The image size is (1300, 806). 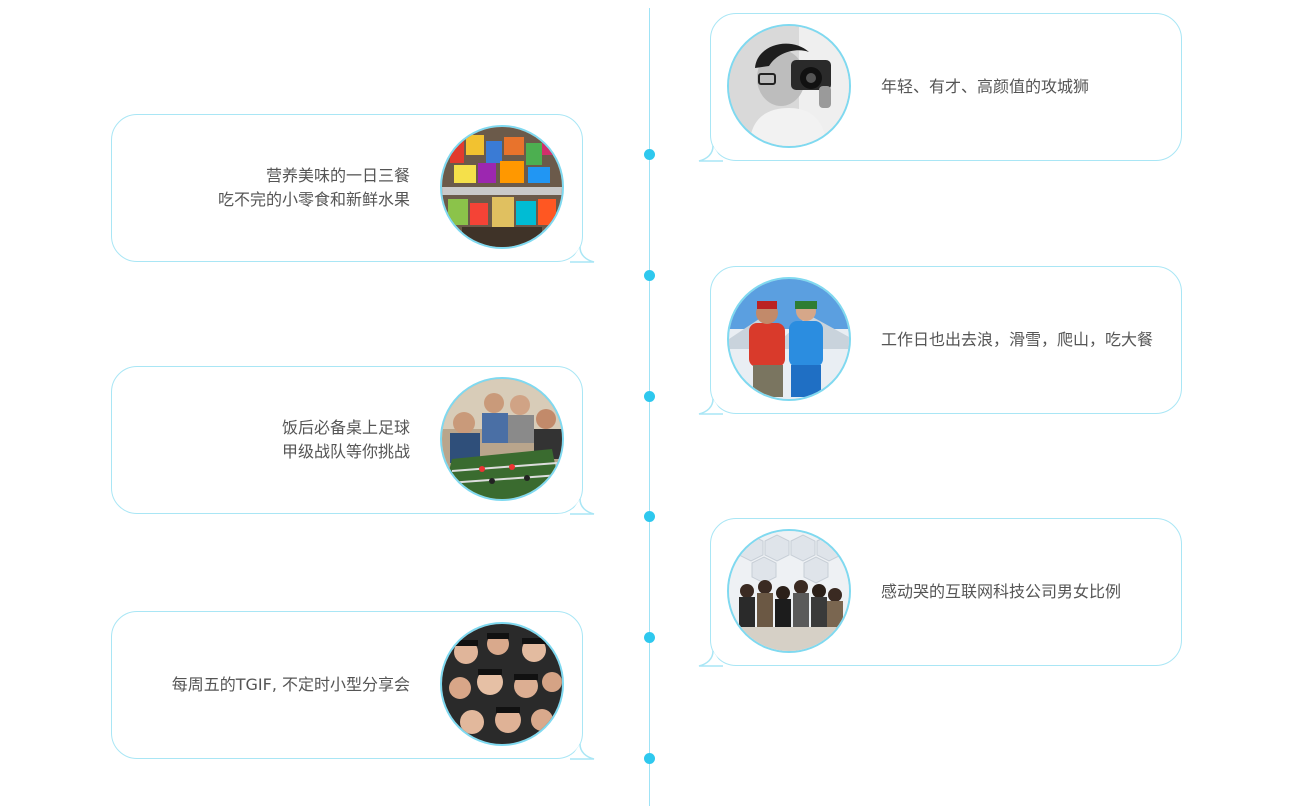 I want to click on card-caption: 饭后必备桌上足球 甲级战队等你挑战, so click(x=346, y=440).